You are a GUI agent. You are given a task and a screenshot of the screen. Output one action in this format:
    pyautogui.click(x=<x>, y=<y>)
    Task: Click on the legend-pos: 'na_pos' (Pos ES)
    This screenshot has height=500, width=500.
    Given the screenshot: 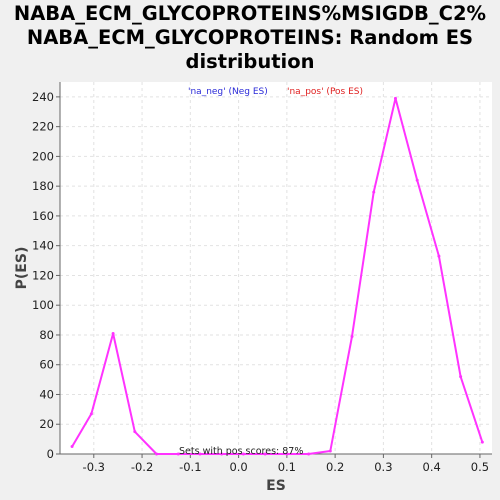 What is the action you would take?
    pyautogui.click(x=325, y=92)
    